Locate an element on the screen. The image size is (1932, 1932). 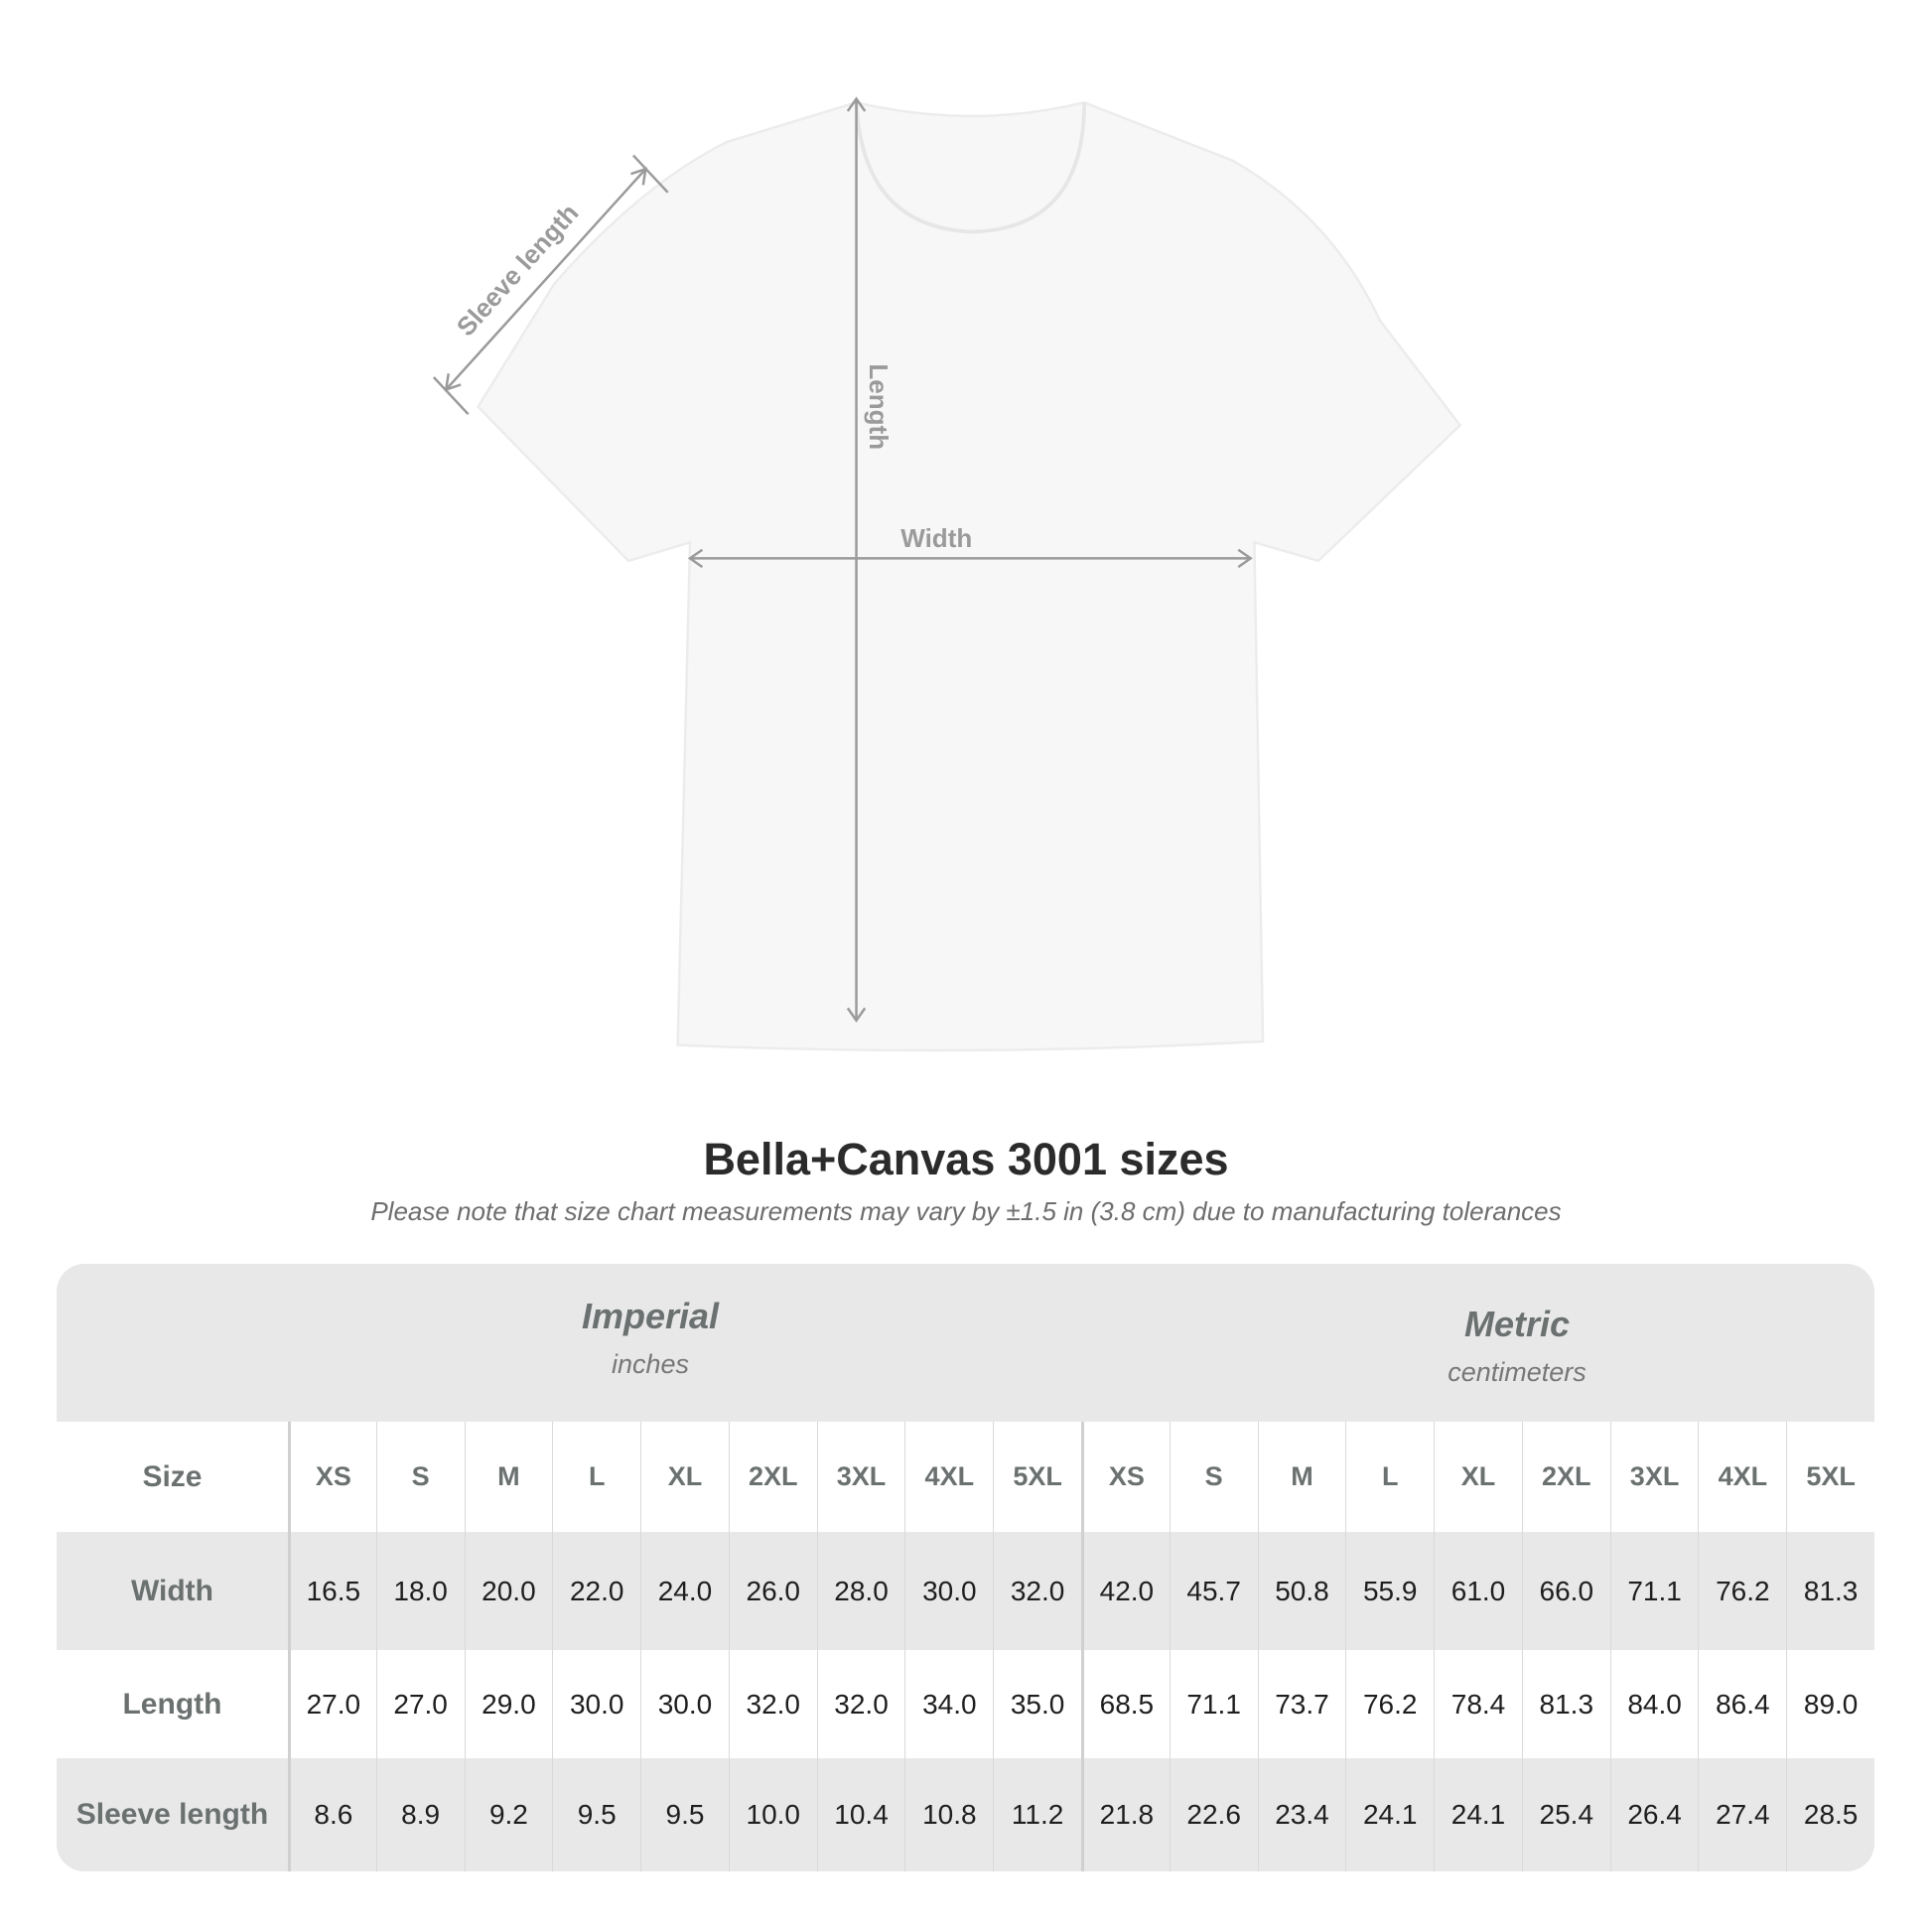
value-cell: 10.0 is located at coordinates (772, 1815).